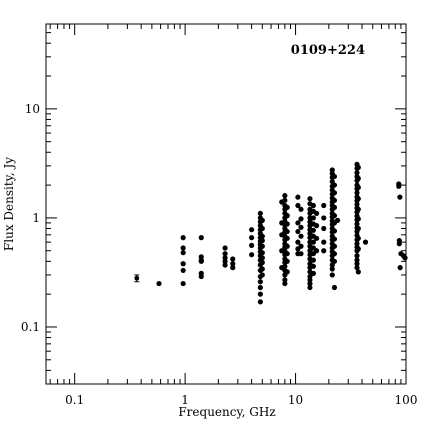 The height and width of the screenshot is (431, 431). I want to click on error-bar-point, so click(137, 278).